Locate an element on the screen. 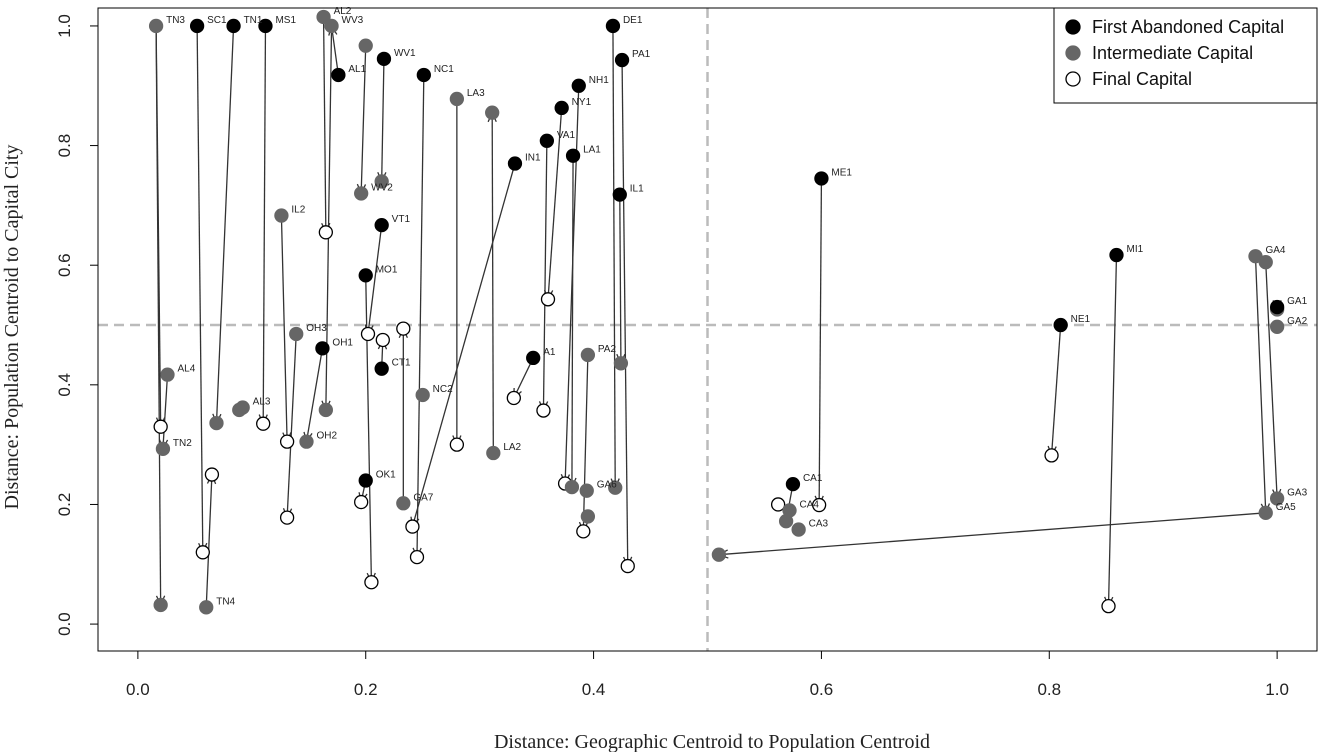 This screenshot has width=1327, height=752. x-tick-label: 0.6 is located at coordinates (822, 689).